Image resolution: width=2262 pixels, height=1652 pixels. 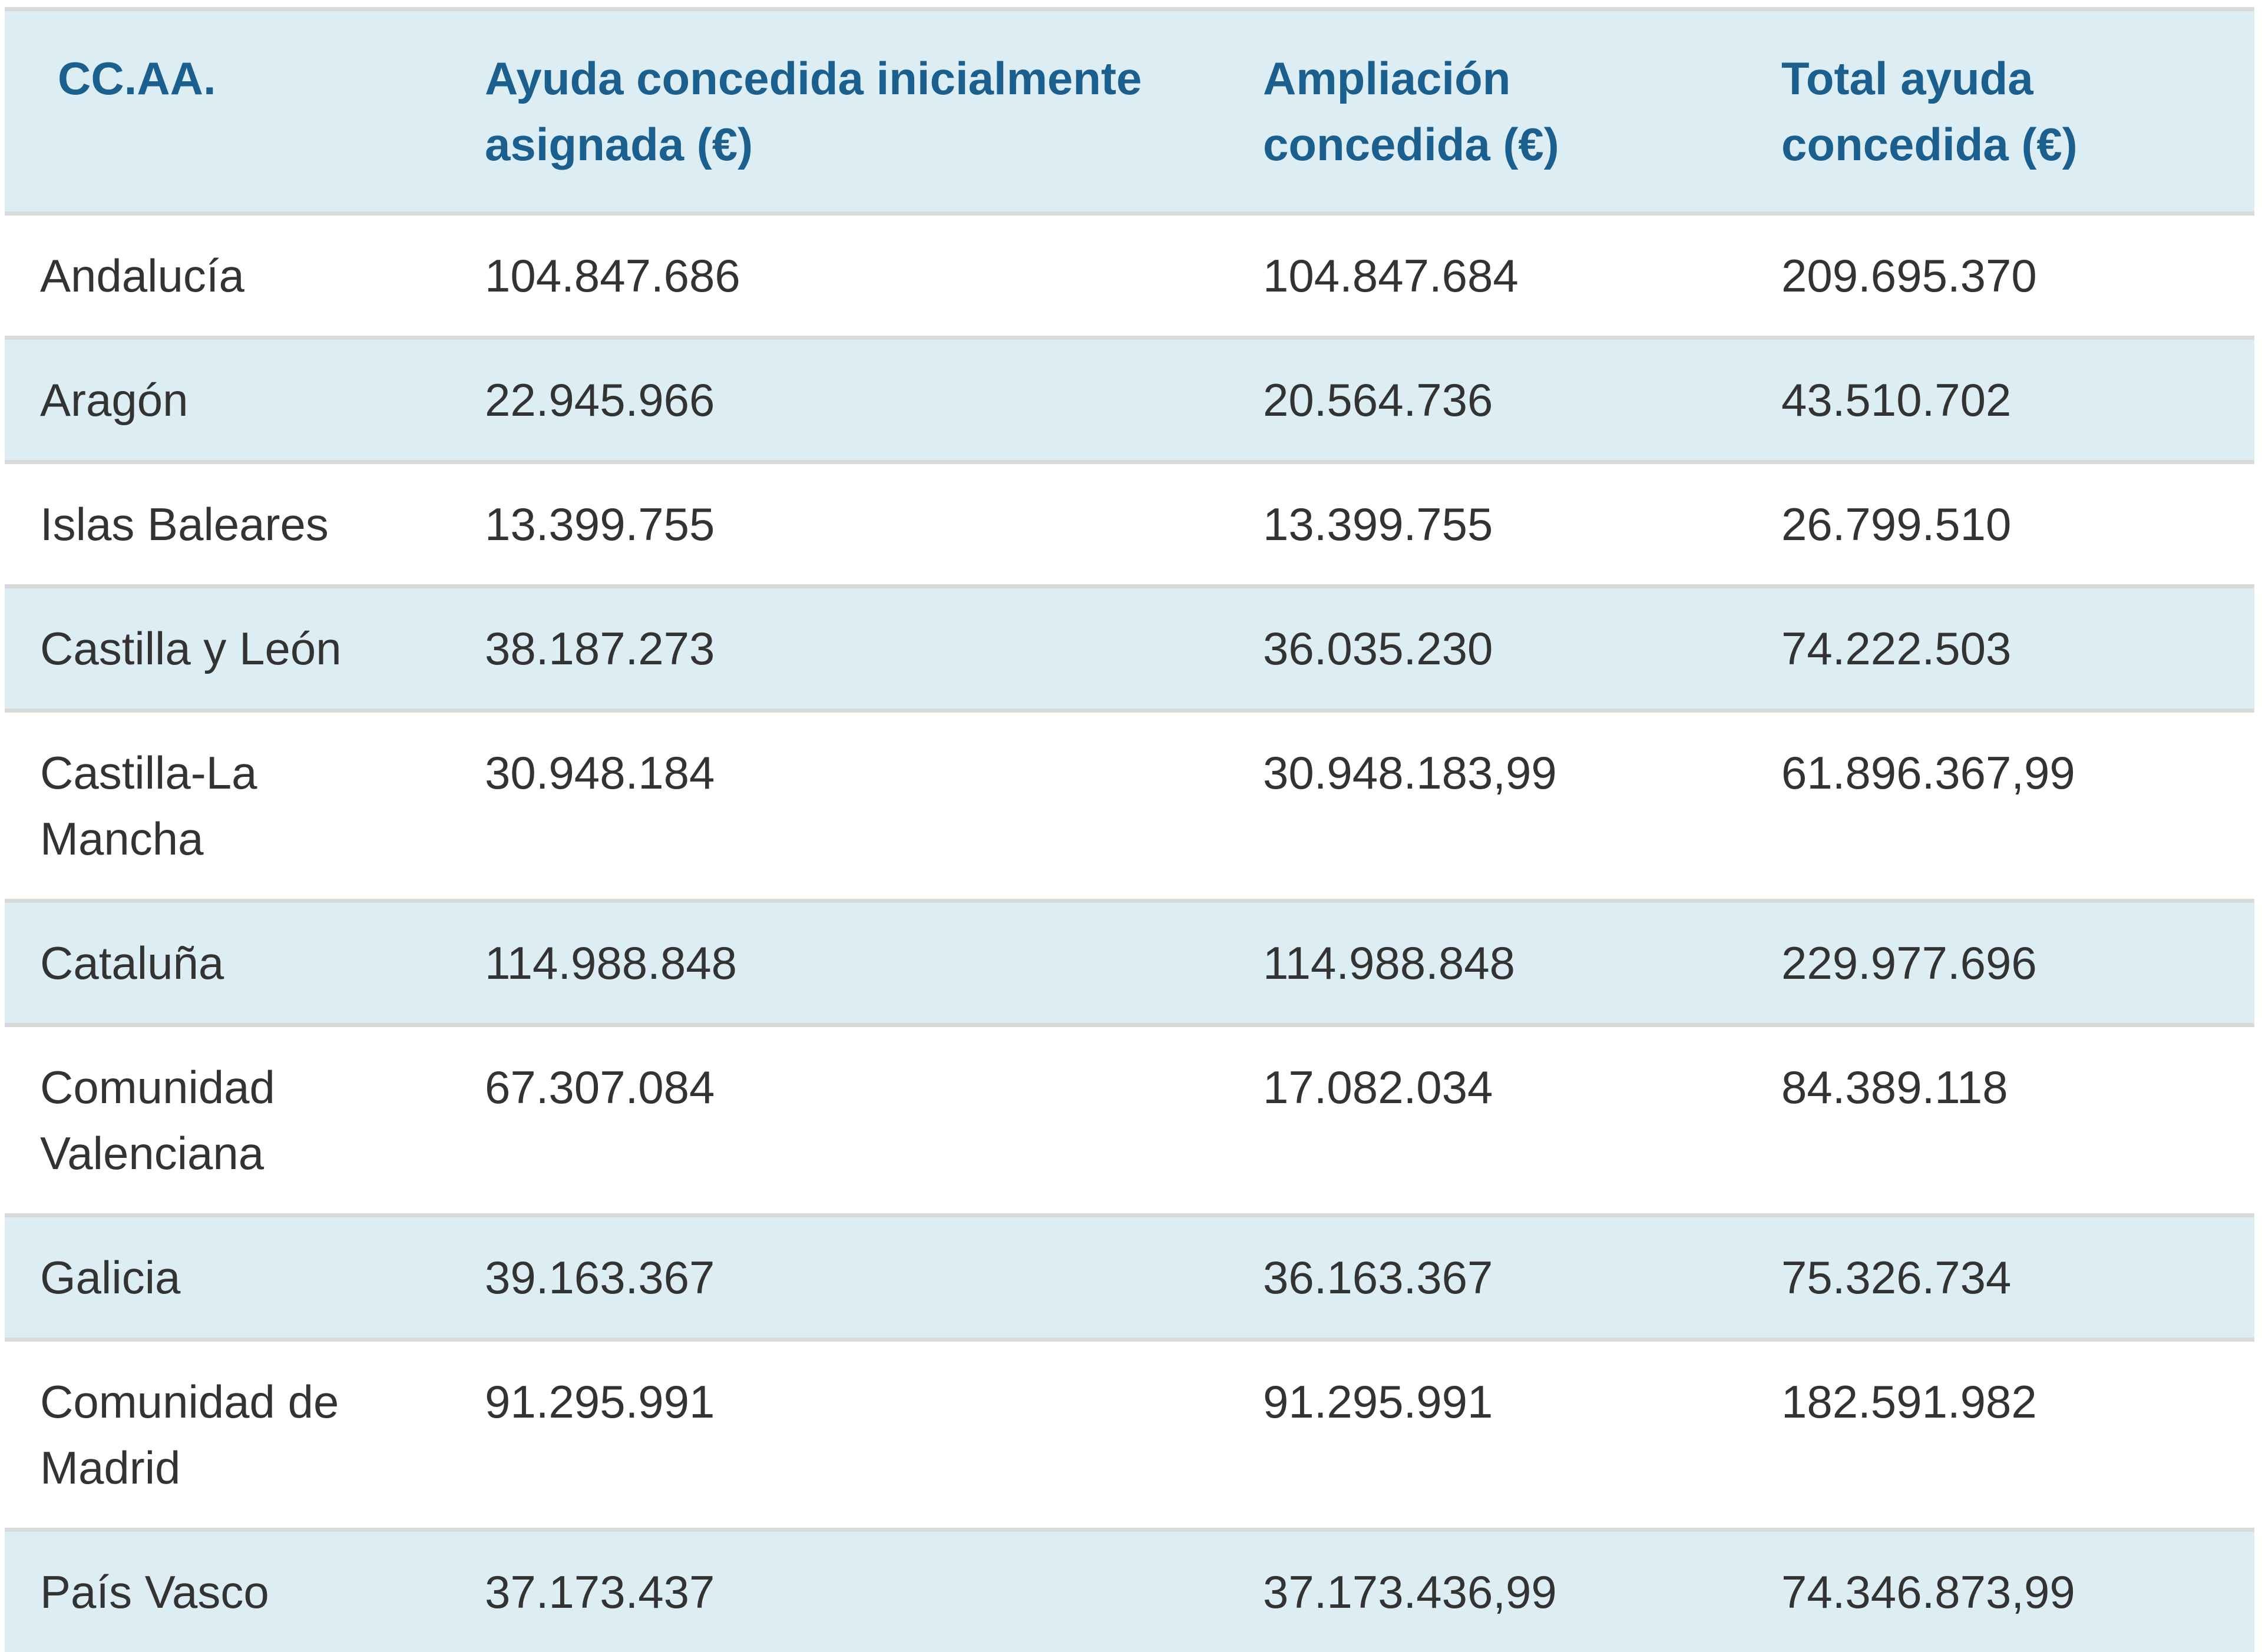 What do you see at coordinates (227, 524) in the screenshot?
I see `cell-ccaa: Islas Baleares` at bounding box center [227, 524].